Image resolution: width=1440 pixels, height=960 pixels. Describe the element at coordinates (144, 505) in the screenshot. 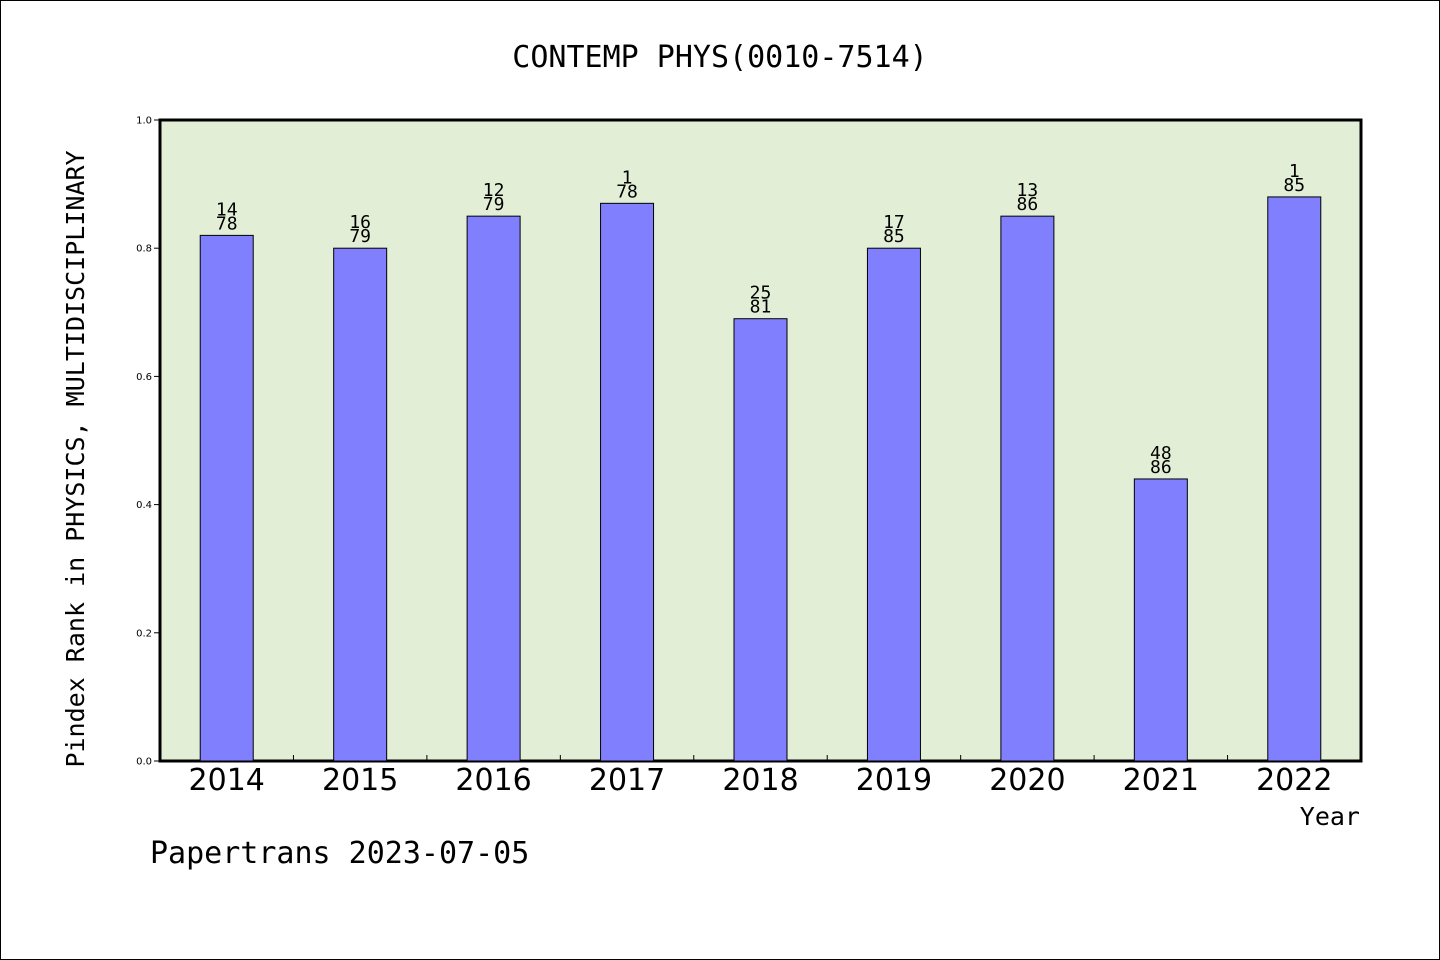

I see `y-tick-label: 0.4` at that location.